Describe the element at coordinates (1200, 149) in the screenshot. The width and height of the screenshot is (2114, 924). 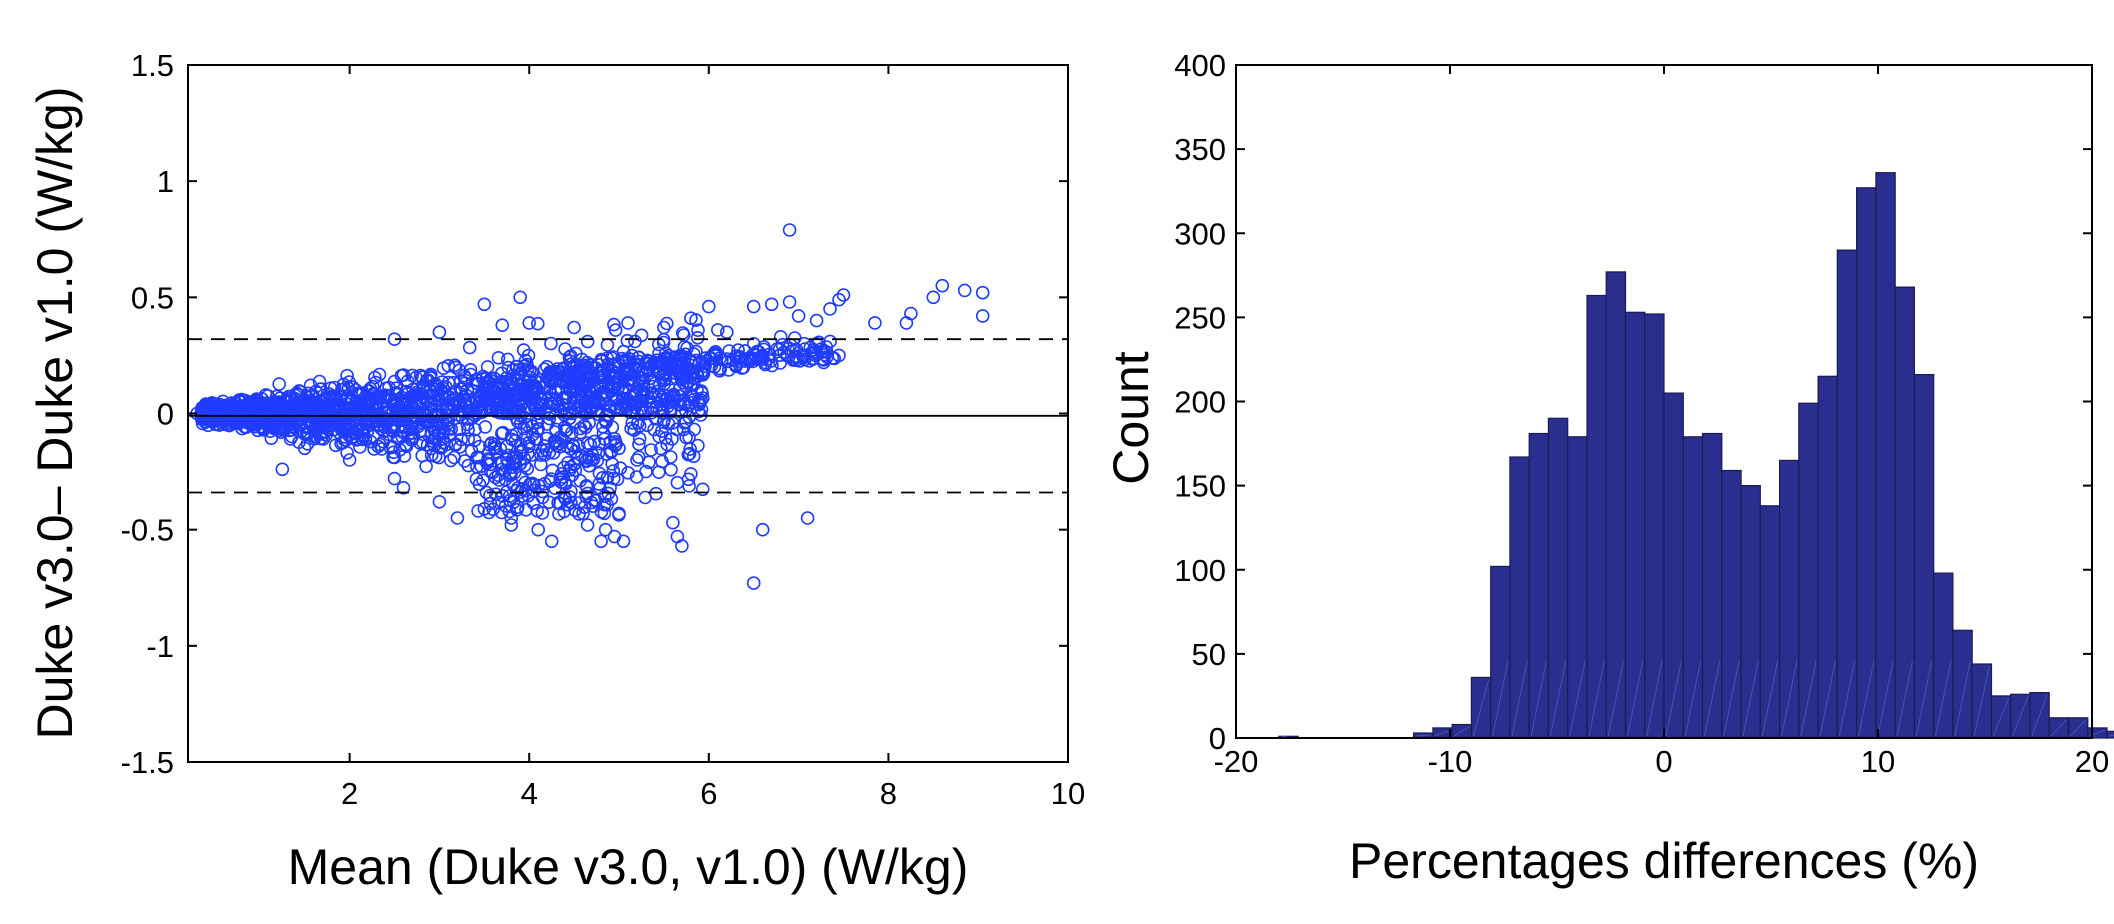
I see `hist-y-tick-label: 350` at that location.